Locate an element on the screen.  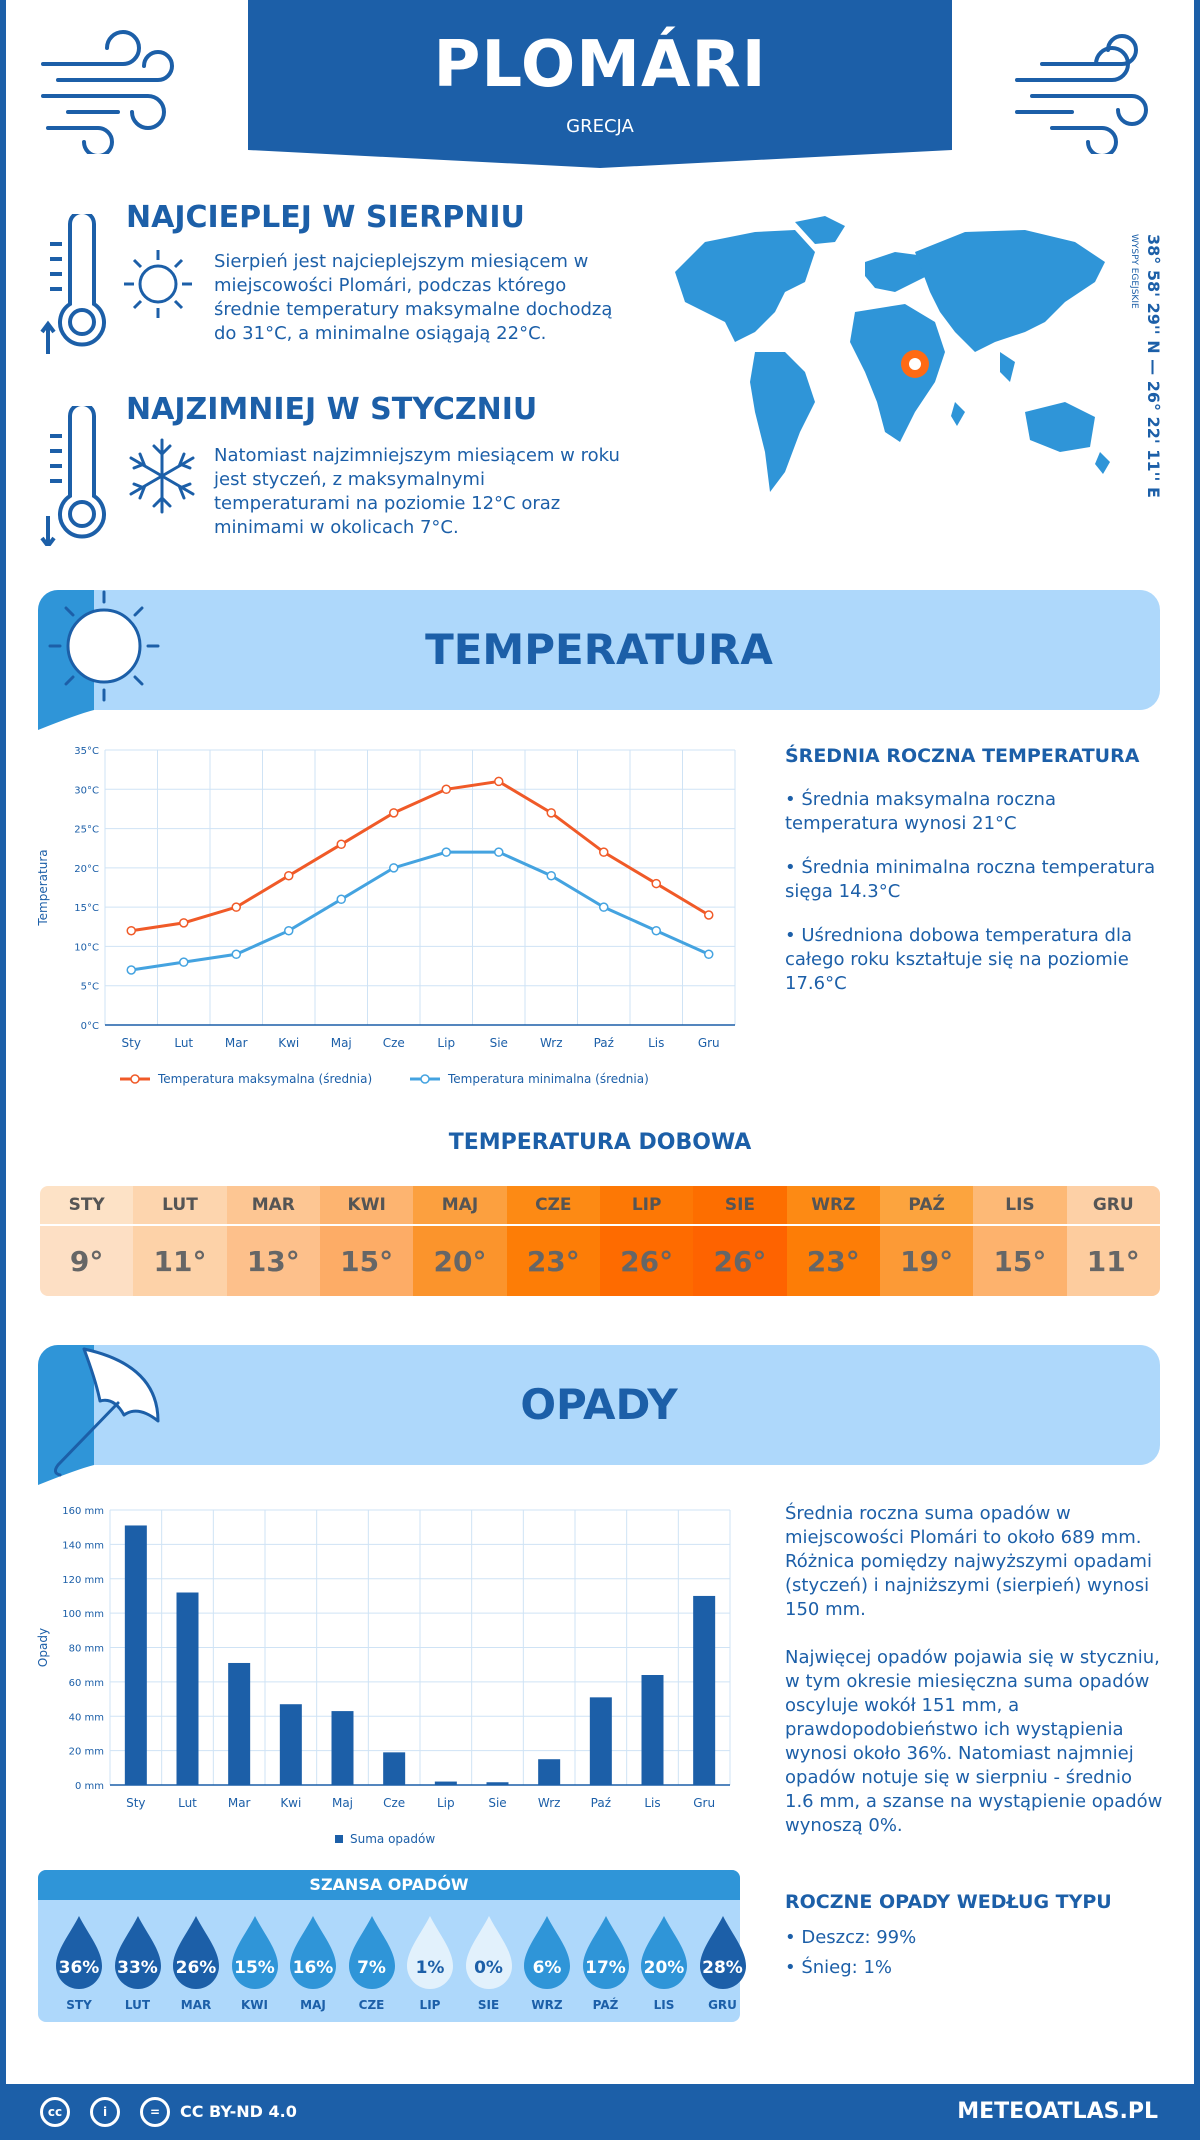
y-tick-label: 35°C is located at coordinates (86, 751).